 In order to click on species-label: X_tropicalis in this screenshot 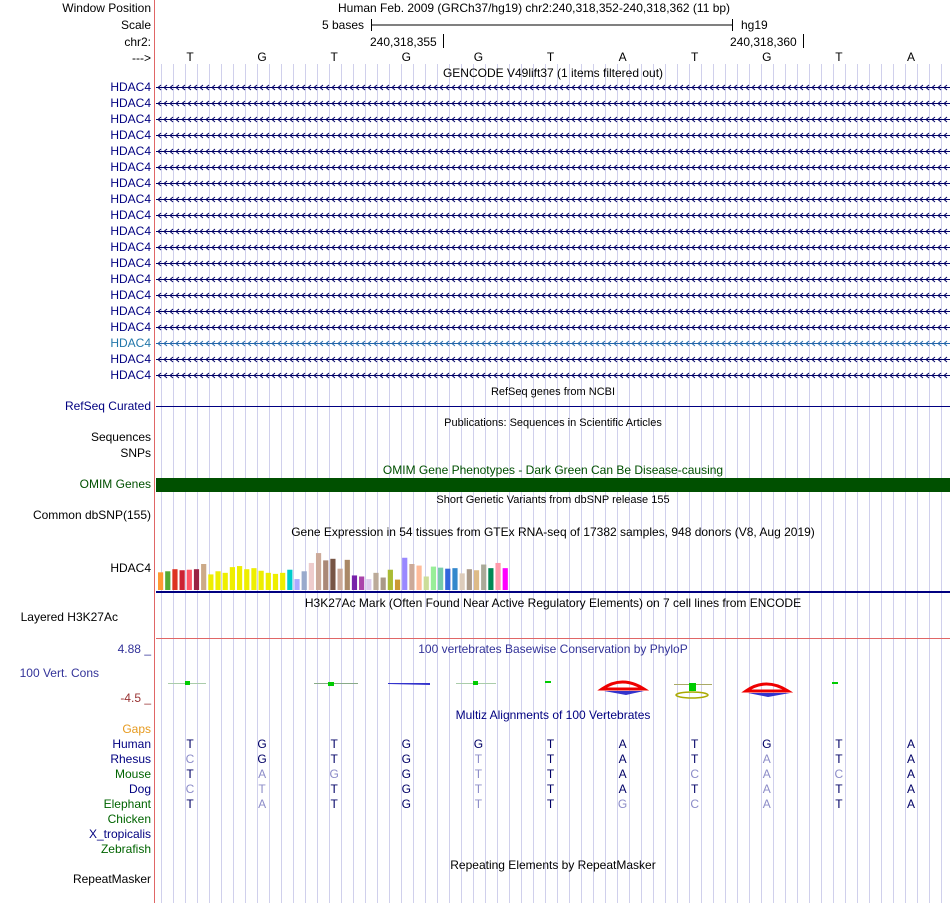, I will do `click(119, 834)`.